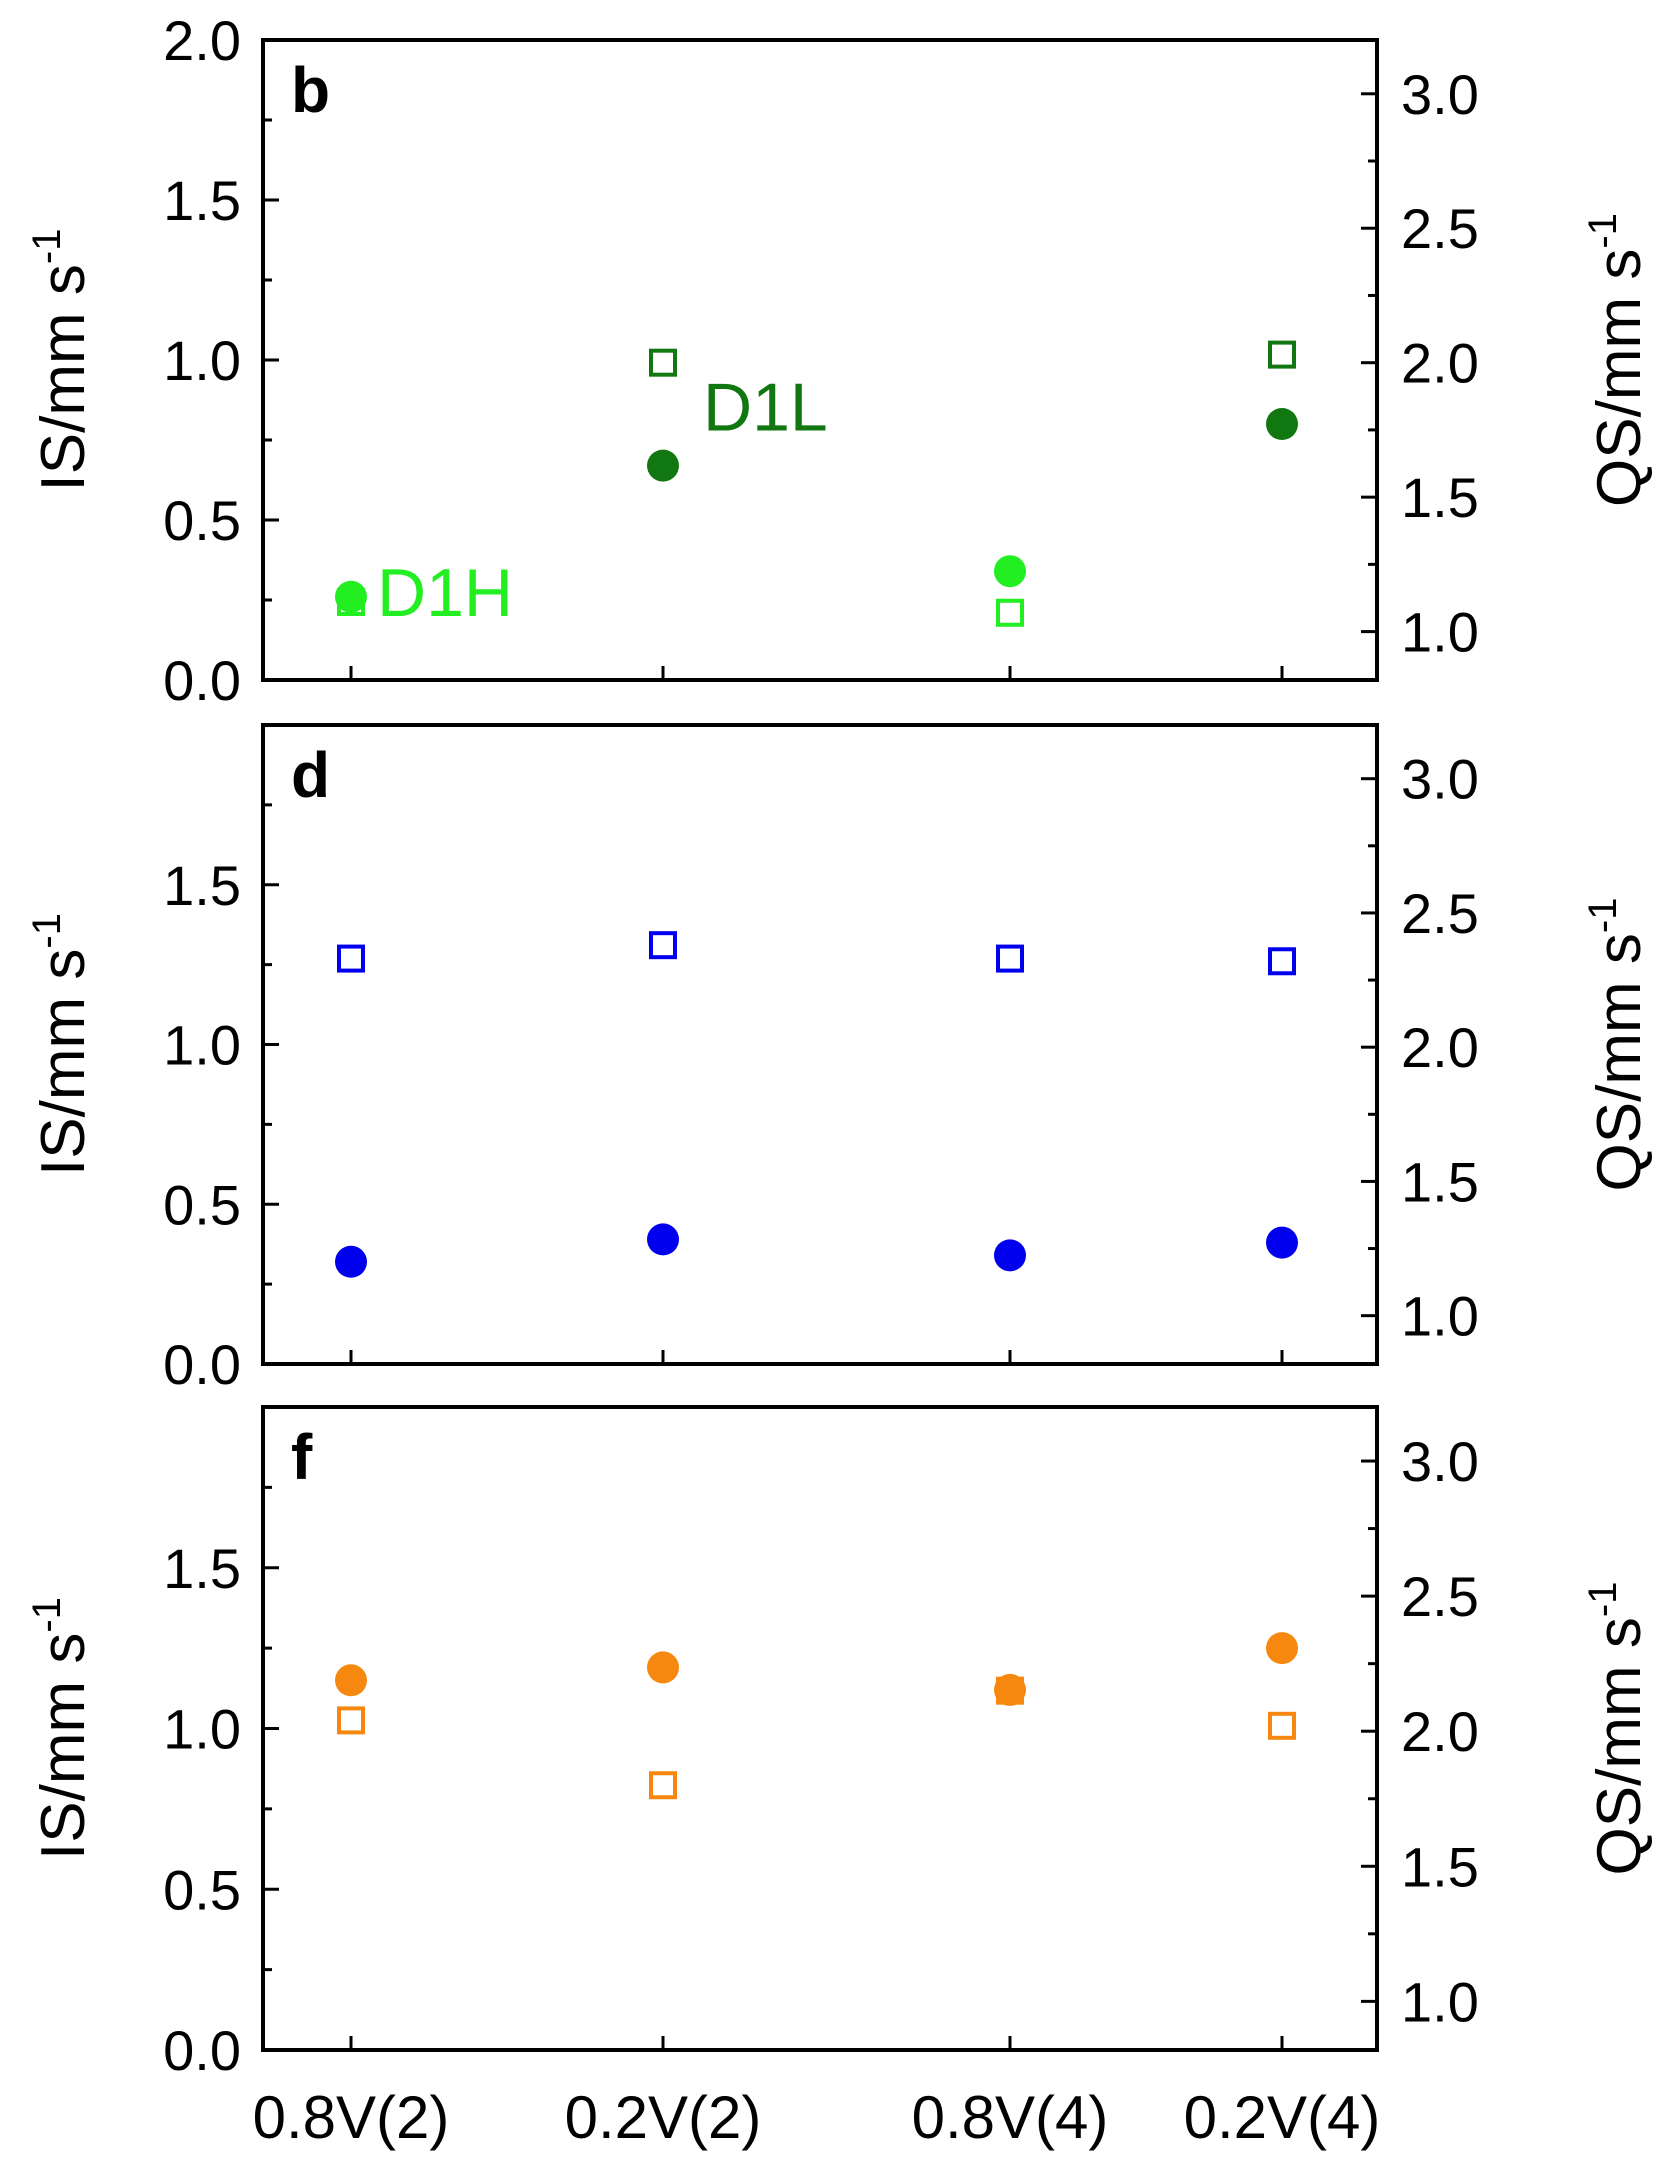 This screenshot has height=2164, width=1664. I want to click on panel-label: b, so click(310, 90).